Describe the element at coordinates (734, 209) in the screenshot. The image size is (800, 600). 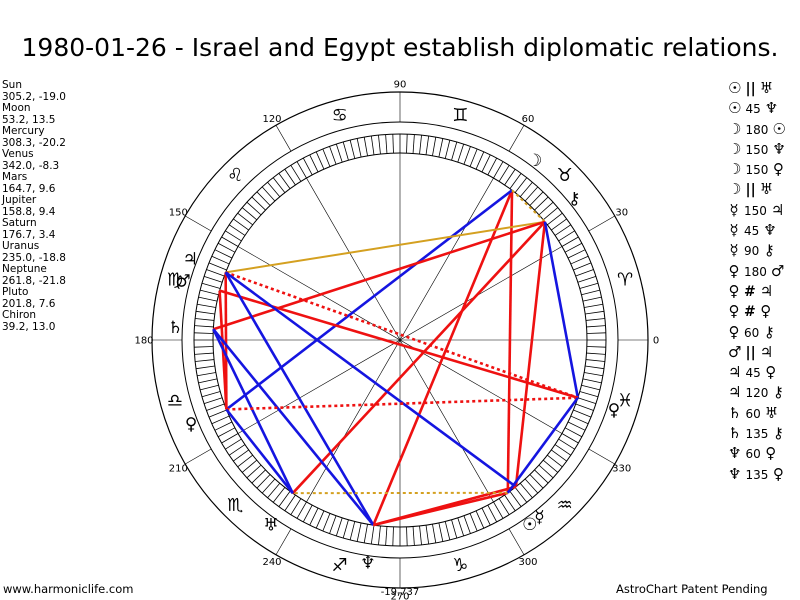
I see `aspect-planet-a: ☿` at that location.